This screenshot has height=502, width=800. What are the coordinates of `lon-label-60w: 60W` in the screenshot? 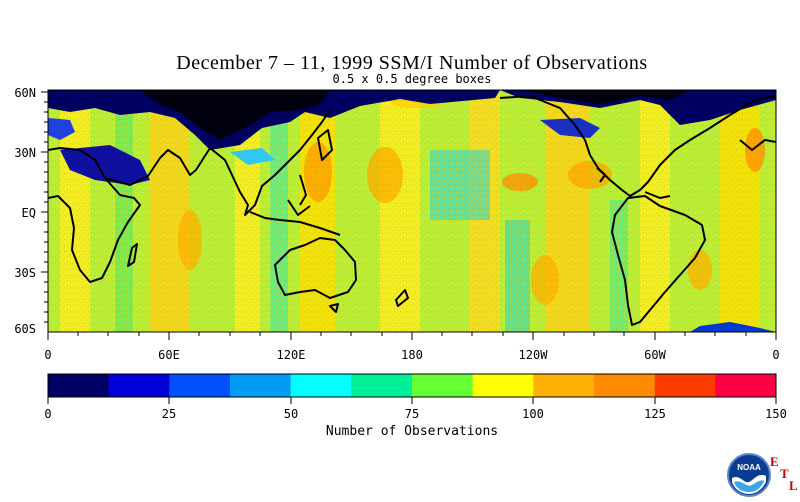 It's located at (655, 355).